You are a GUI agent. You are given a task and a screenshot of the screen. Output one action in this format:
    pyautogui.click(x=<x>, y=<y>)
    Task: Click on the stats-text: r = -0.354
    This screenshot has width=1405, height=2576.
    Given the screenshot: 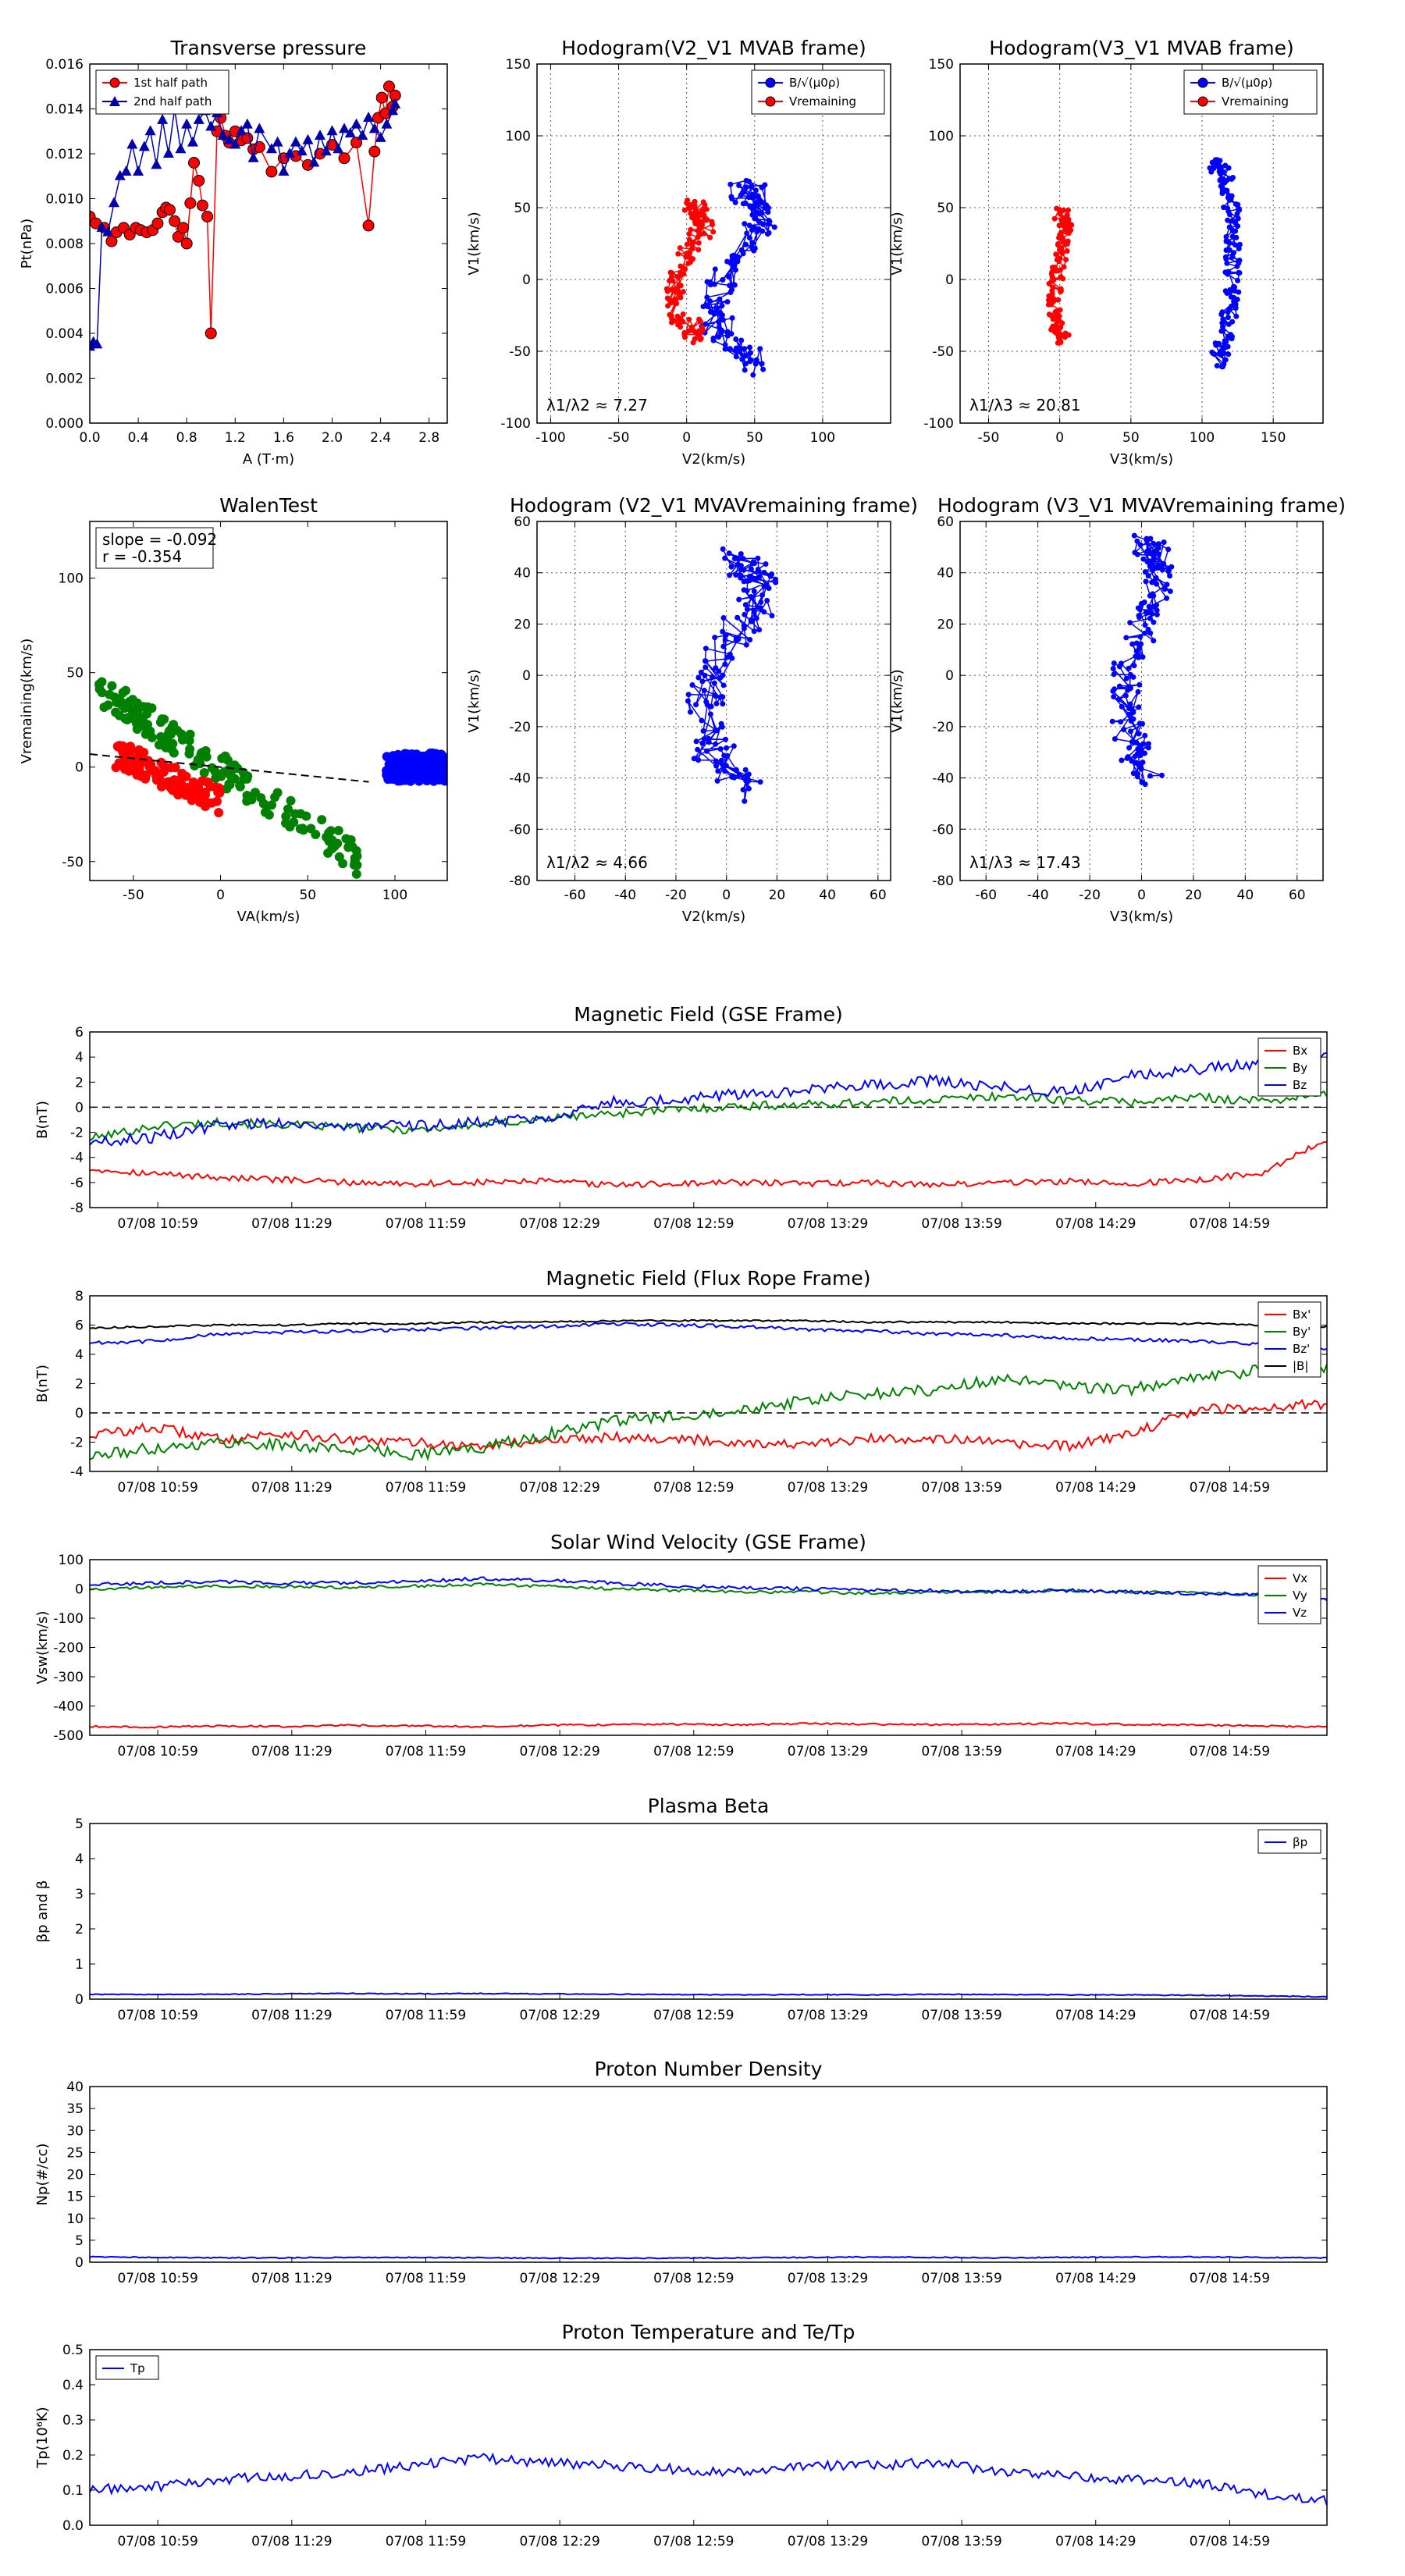 What is the action you would take?
    pyautogui.click(x=142, y=556)
    